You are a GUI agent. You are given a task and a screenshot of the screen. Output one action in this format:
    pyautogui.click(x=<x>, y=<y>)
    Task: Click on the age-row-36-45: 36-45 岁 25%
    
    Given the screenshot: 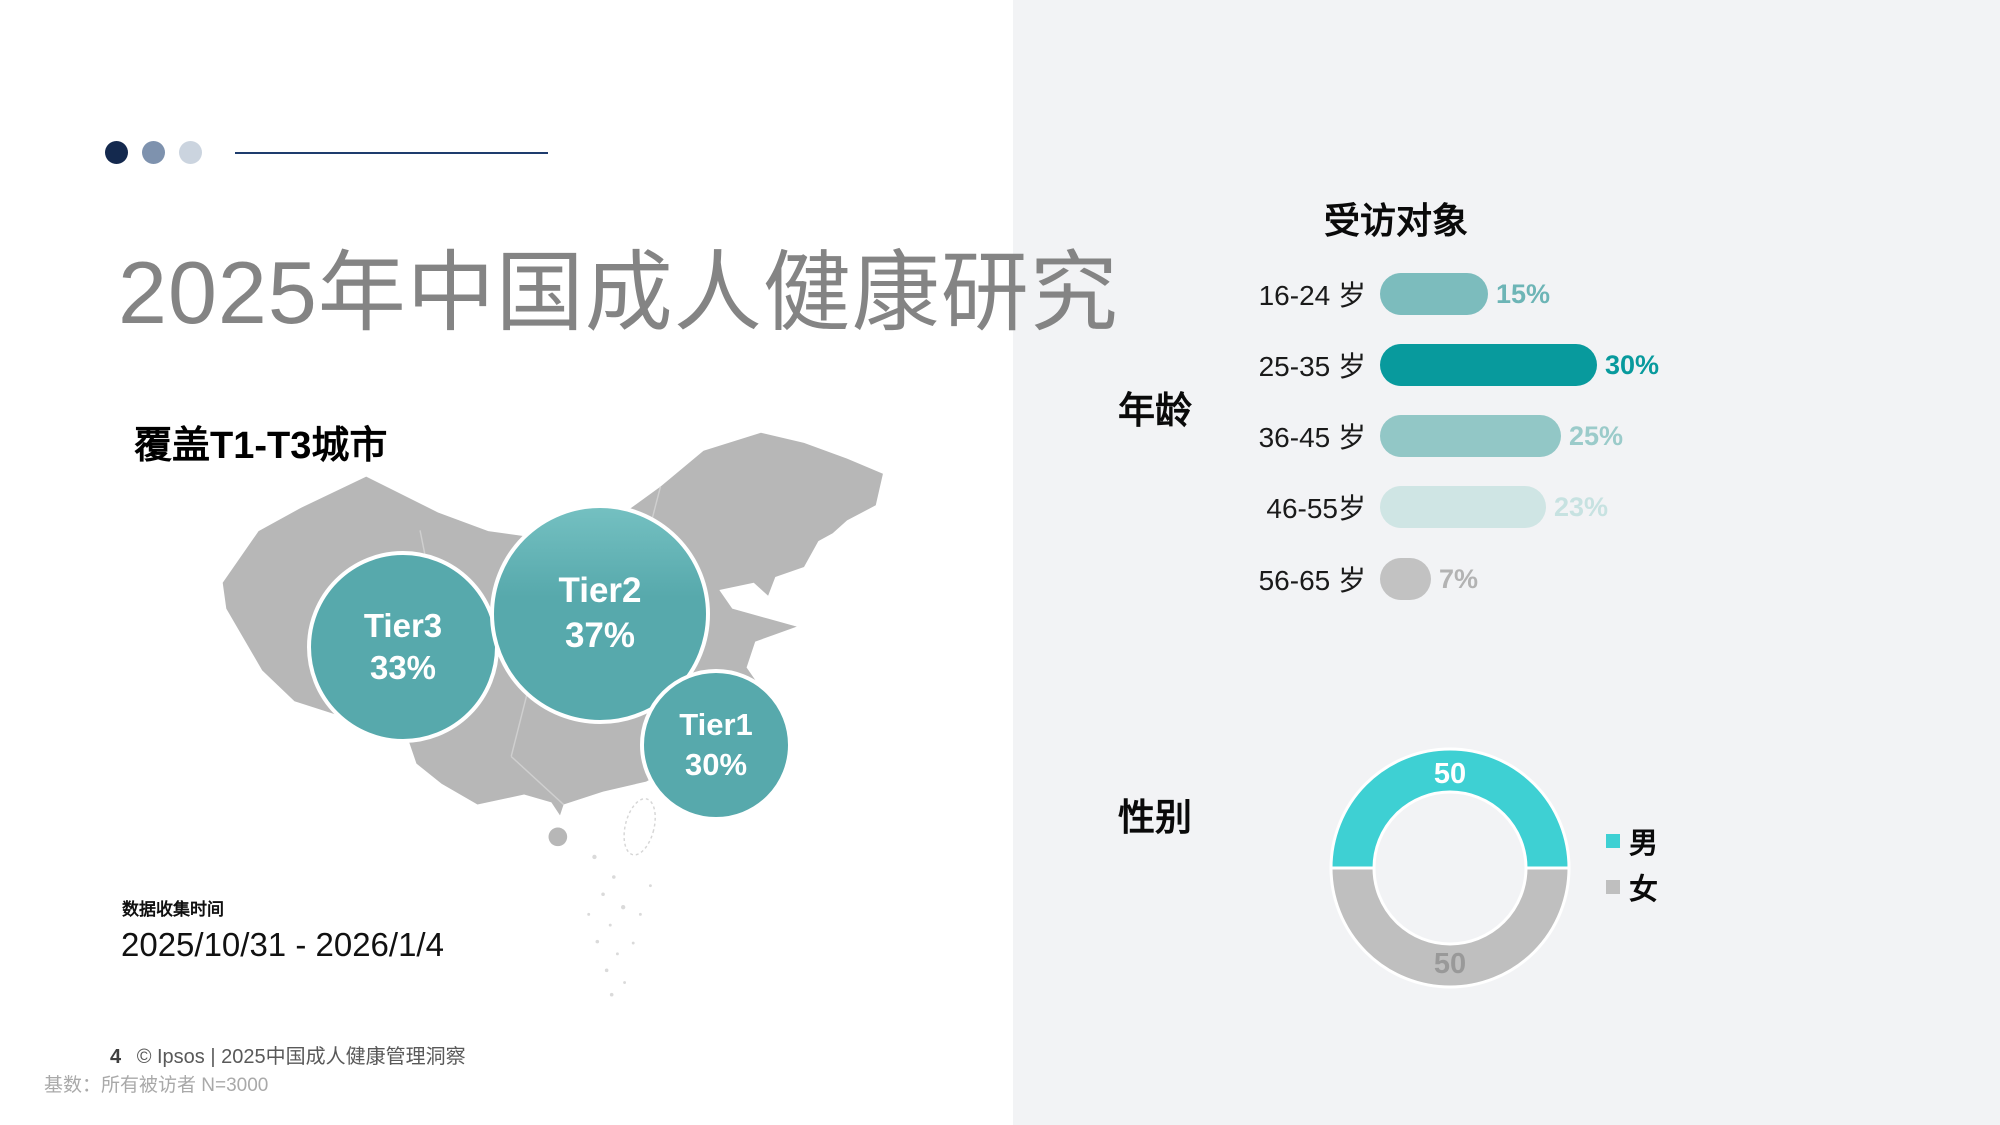 What is the action you would take?
    pyautogui.click(x=1401, y=436)
    